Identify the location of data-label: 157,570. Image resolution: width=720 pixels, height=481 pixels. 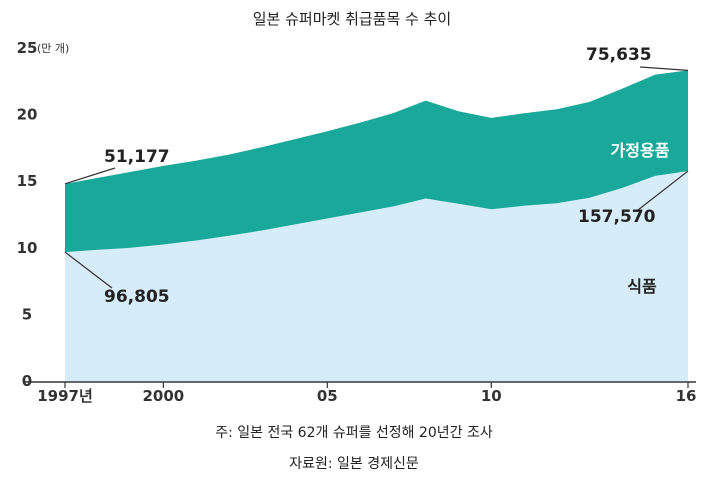
(617, 217).